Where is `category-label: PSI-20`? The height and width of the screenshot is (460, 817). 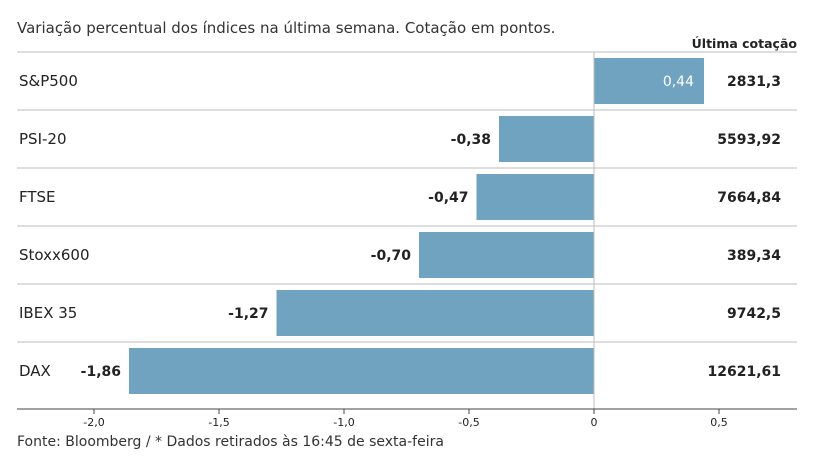 category-label: PSI-20 is located at coordinates (43, 139).